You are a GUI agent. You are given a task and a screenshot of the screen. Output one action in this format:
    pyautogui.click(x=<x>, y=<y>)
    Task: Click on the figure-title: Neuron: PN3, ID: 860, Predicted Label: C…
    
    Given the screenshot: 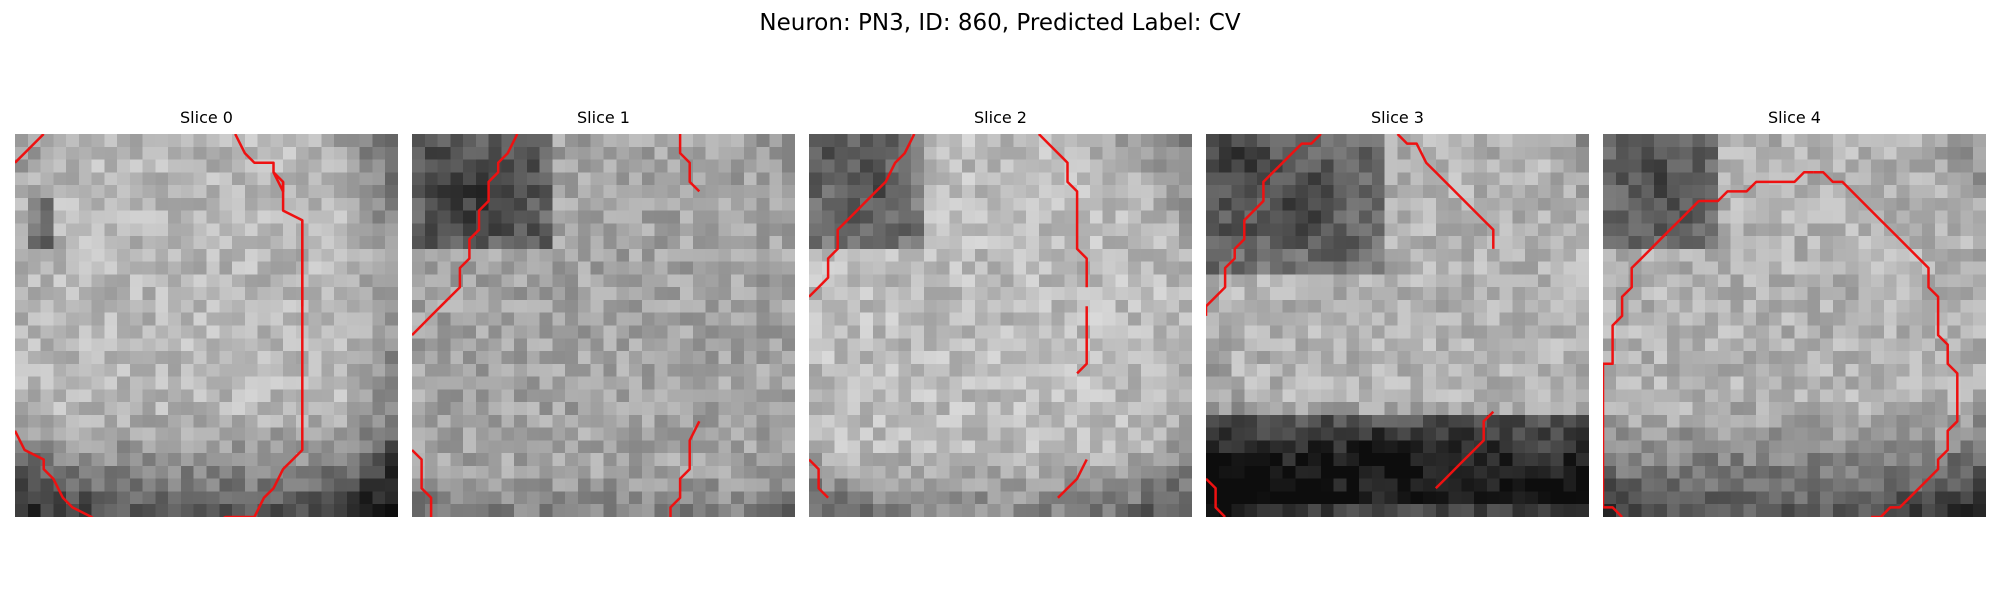 What is the action you would take?
    pyautogui.click(x=1000, y=23)
    